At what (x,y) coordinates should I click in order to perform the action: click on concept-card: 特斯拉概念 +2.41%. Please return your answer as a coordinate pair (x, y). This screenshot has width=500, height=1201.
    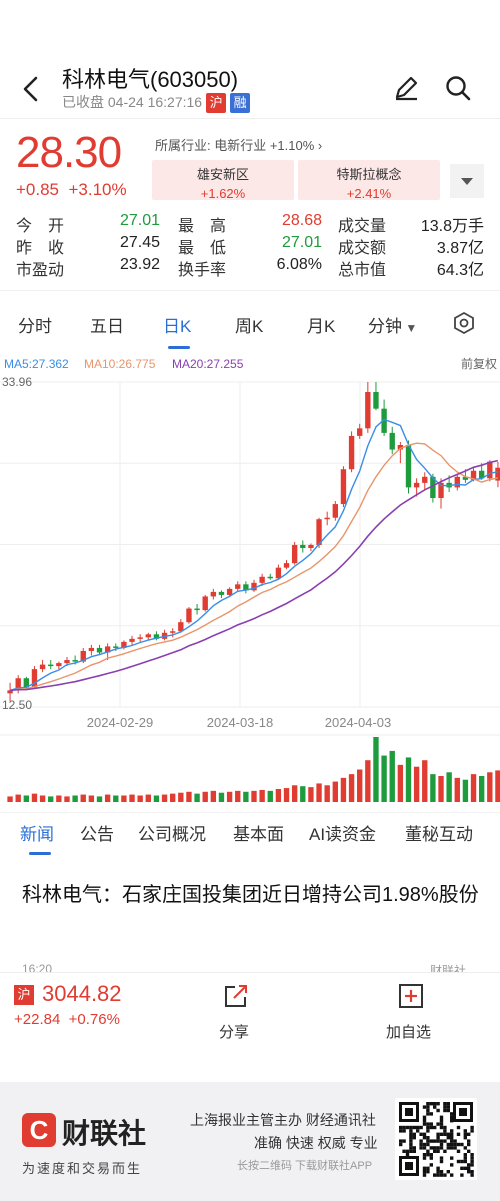
    Looking at the image, I should click on (369, 180).